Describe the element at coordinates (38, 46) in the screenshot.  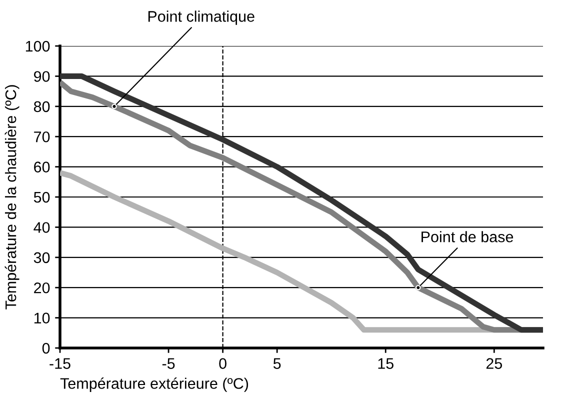
I see `y-tick-label: 100` at that location.